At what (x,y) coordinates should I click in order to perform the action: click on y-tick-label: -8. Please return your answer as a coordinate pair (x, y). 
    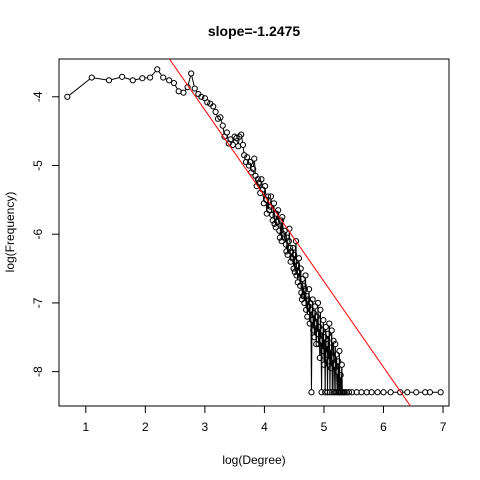
    Looking at the image, I should click on (38, 371).